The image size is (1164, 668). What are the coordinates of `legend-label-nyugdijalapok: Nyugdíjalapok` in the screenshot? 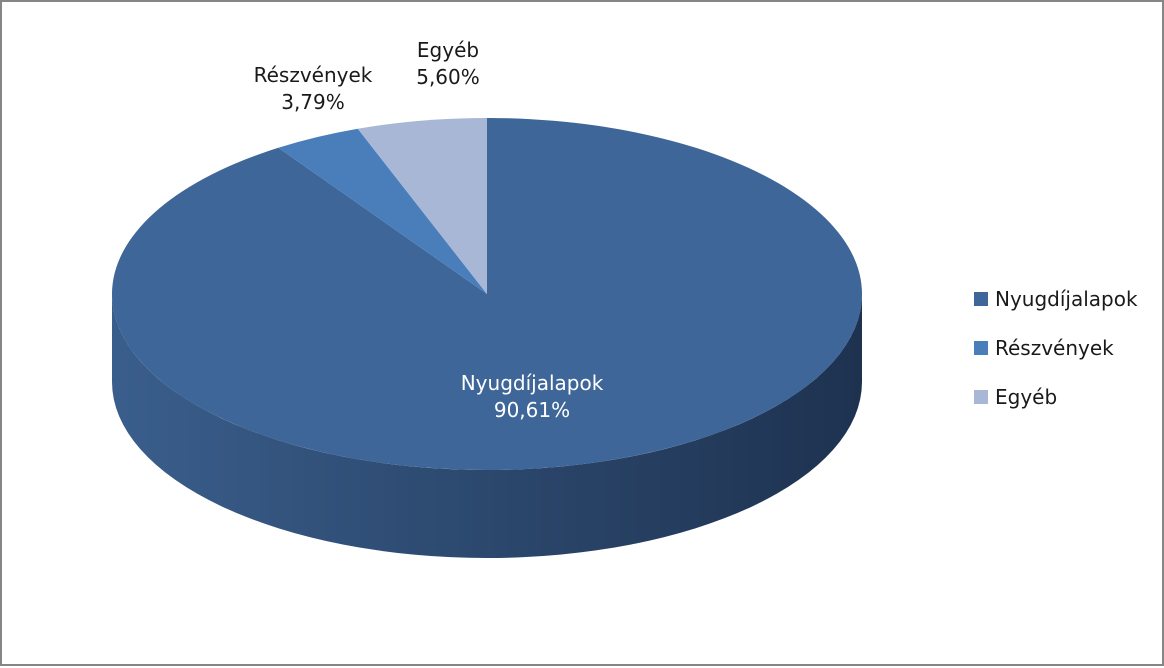 It's located at (1066, 299).